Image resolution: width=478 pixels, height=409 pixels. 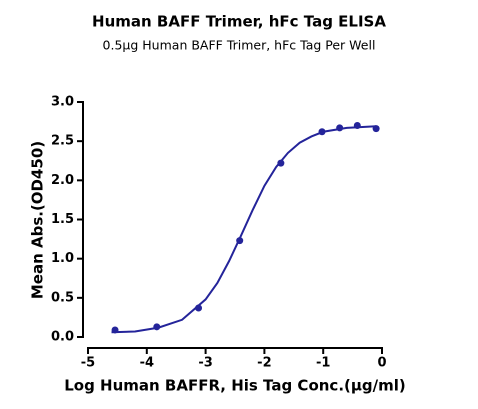 I want to click on x-tick-label: -2, so click(x=264, y=363).